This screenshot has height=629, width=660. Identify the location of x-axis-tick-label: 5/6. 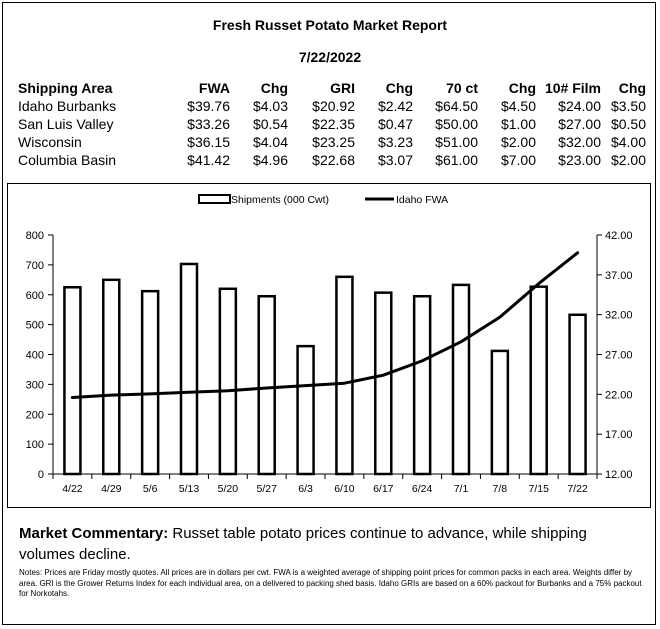
(150, 489).